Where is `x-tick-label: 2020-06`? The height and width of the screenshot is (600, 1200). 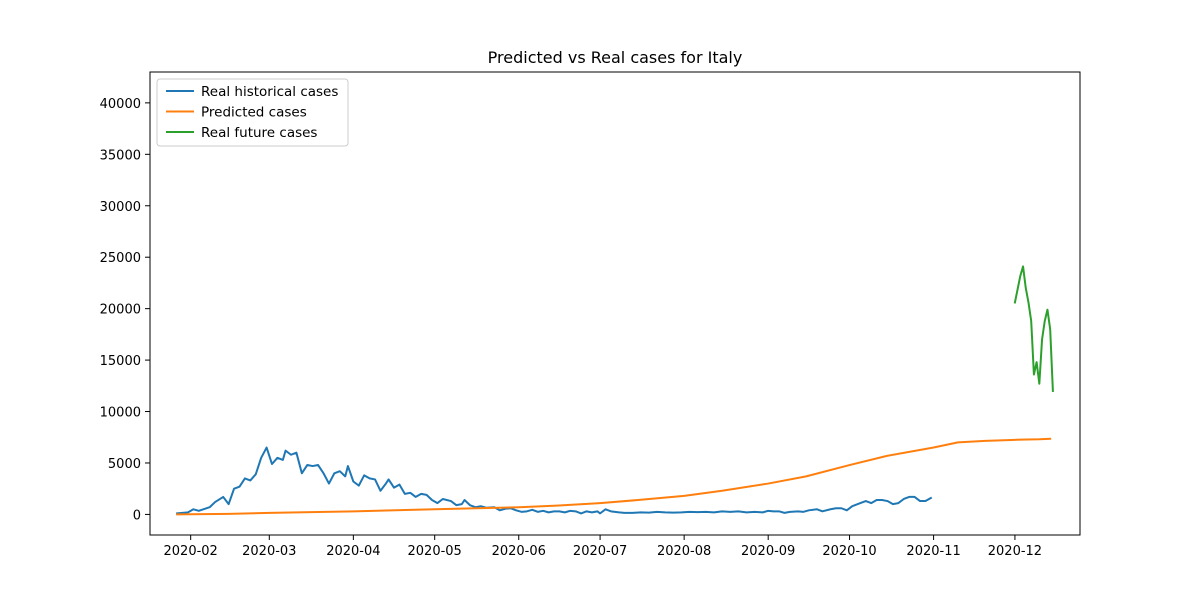 x-tick-label: 2020-06 is located at coordinates (519, 551).